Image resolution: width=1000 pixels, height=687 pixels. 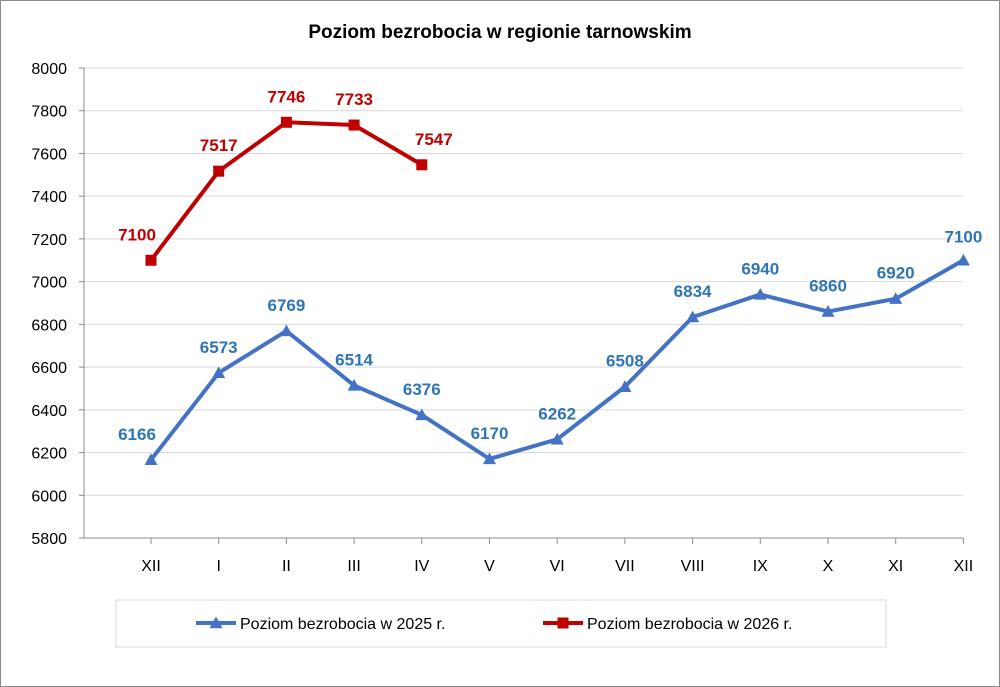 I want to click on legend-label: Poziom bezrobocia w 2026 r., so click(x=689, y=624).